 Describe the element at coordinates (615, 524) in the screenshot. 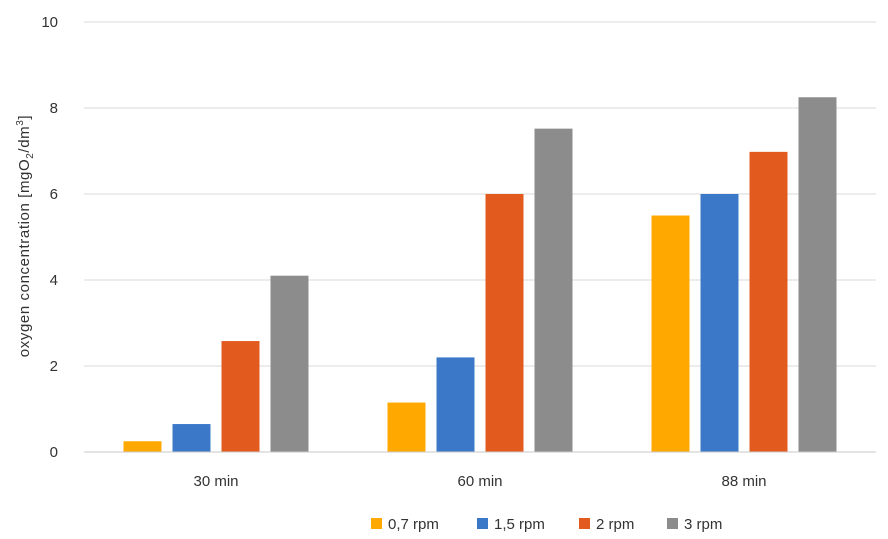

I see `legend-label: 2 rpm` at that location.